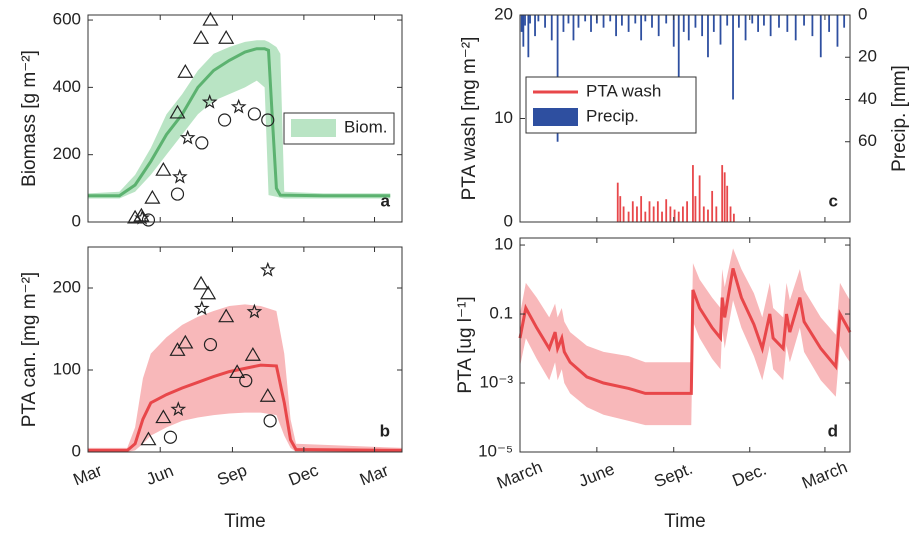 The width and height of the screenshot is (915, 540). What do you see at coordinates (231, 475) in the screenshot?
I see `x-tick-label: Sep` at bounding box center [231, 475].